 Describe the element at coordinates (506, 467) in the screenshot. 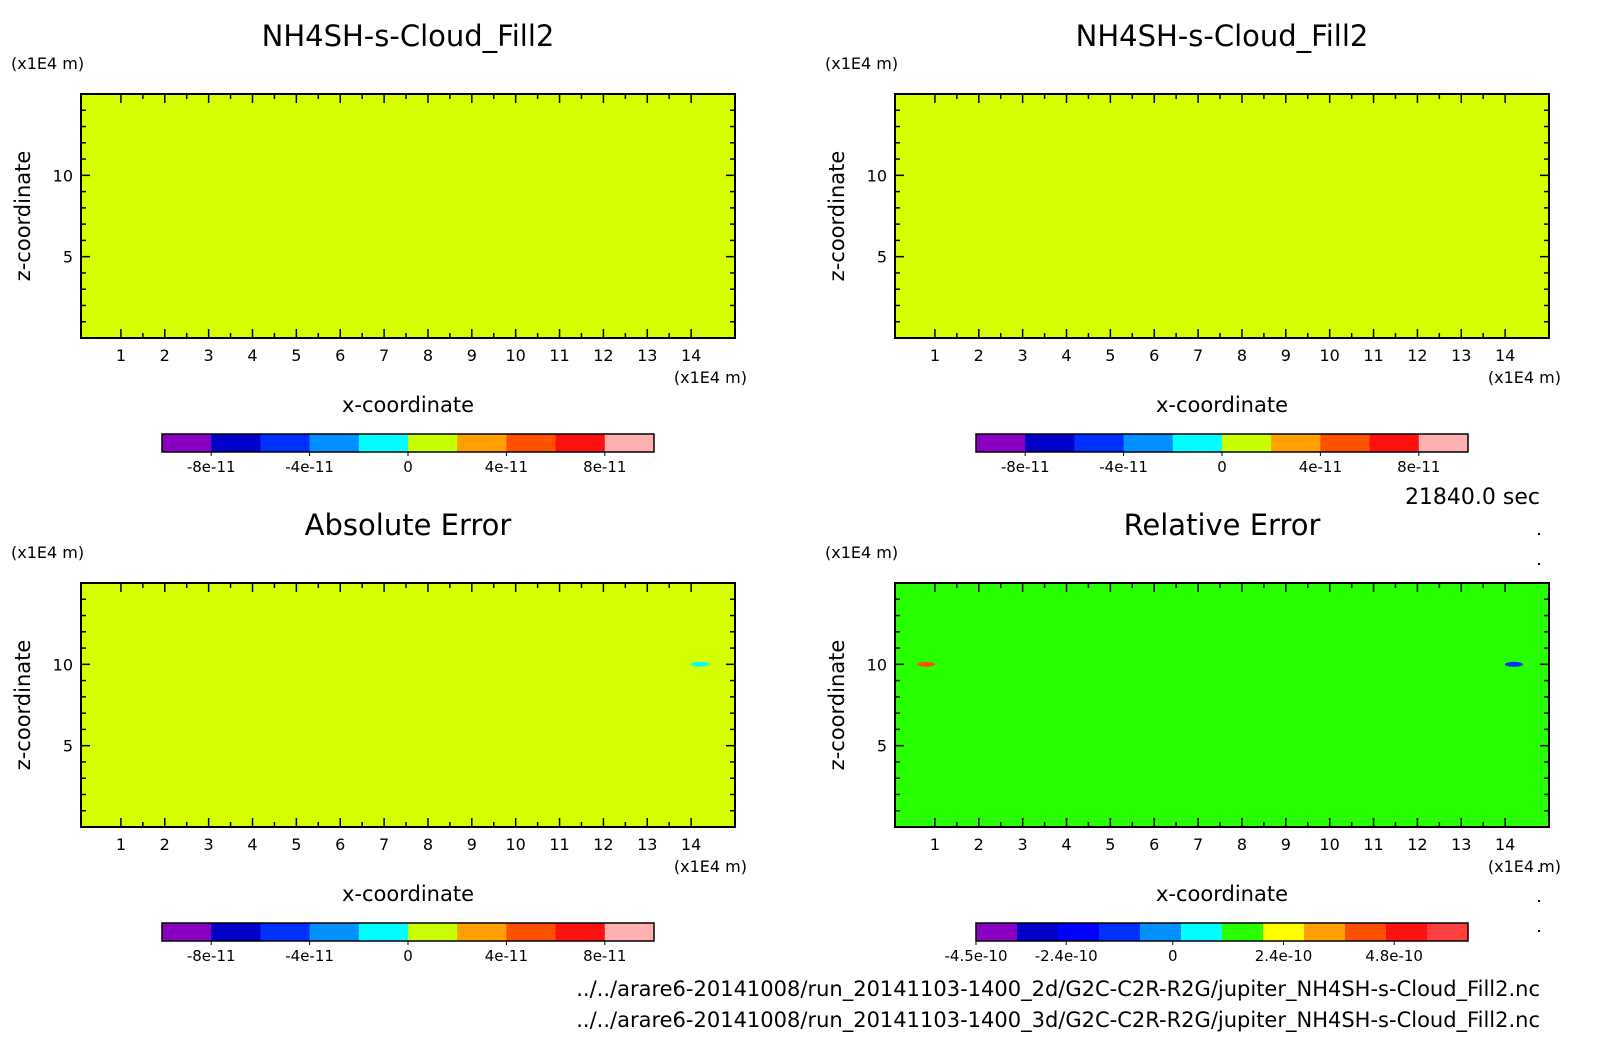

I see `colorbar-label: 4e-11` at that location.